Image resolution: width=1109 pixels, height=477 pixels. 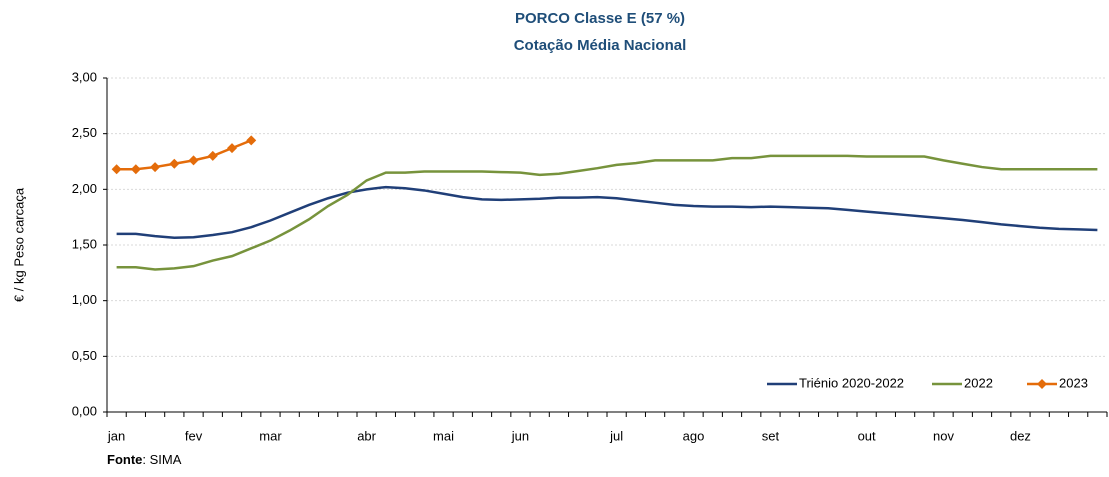 I want to click on source-label: Fonte, so click(x=124, y=459).